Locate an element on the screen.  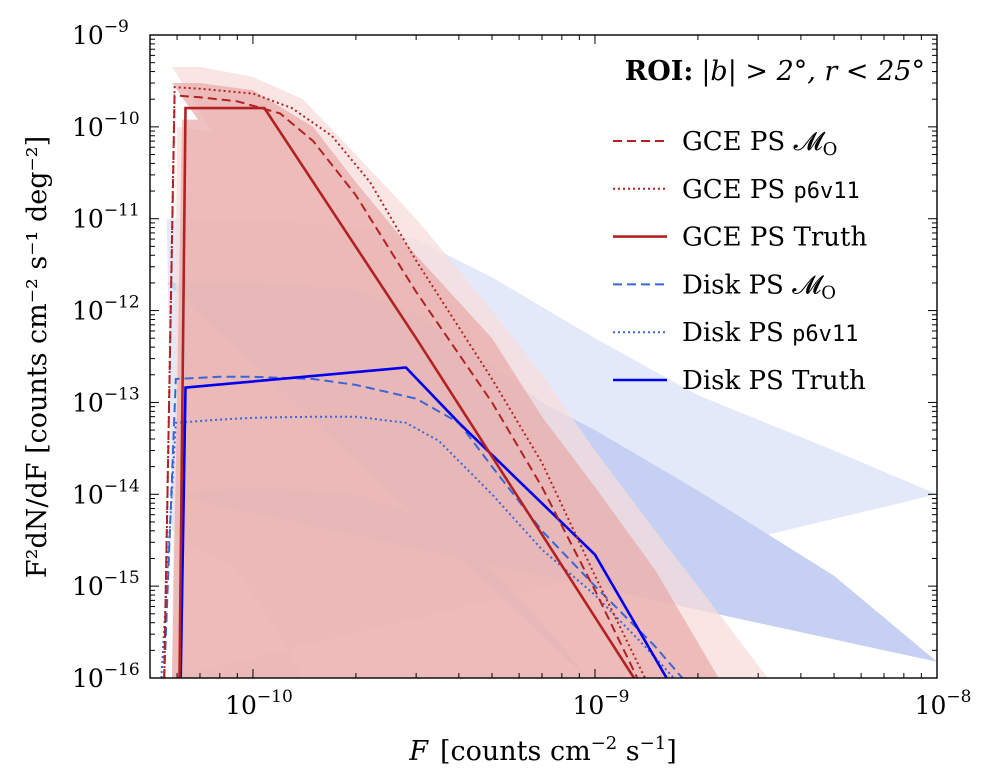
legend-label: GCE PS p6v11 is located at coordinates (771, 190).